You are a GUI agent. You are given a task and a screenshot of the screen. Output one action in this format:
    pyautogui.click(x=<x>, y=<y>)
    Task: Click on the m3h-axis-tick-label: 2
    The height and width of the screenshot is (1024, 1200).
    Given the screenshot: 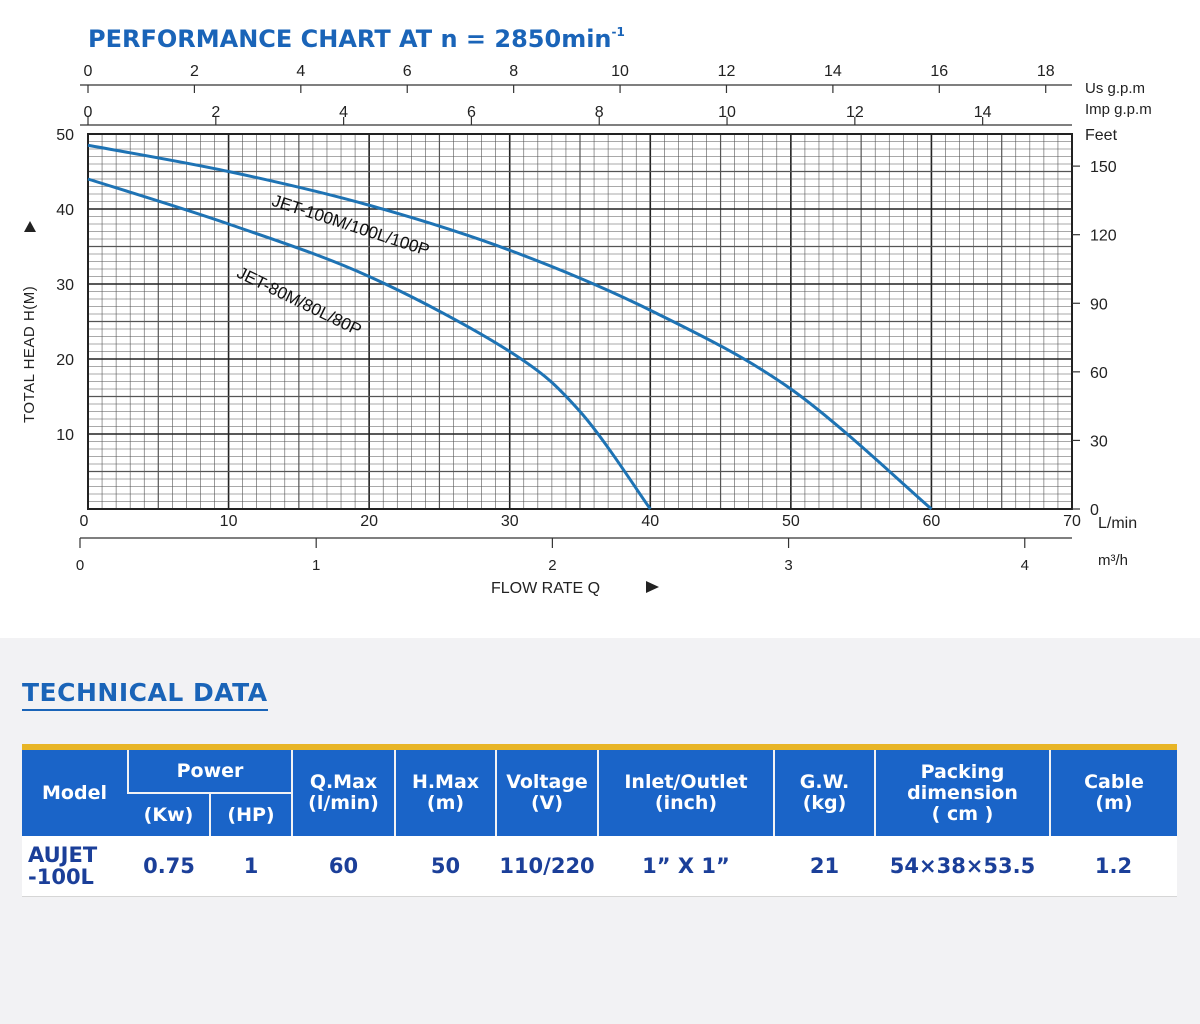 What is the action you would take?
    pyautogui.click(x=552, y=565)
    